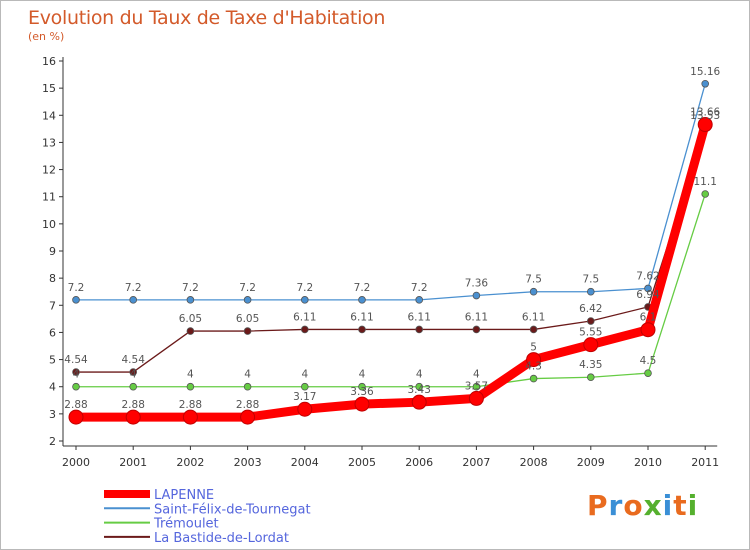  Describe the element at coordinates (305, 462) in the screenshot. I see `x-tick-label: 2004` at that location.